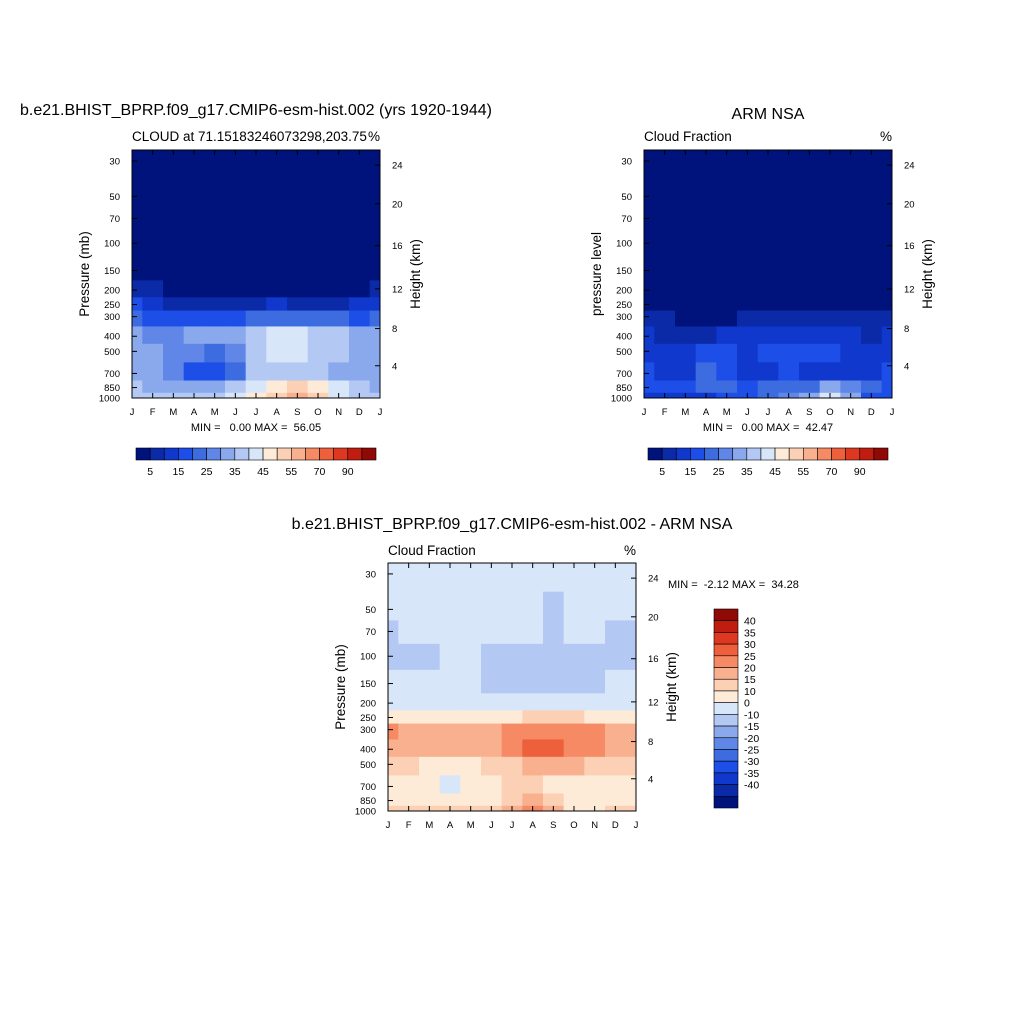 The image size is (1024, 1024). I want to click on colorbar-label: 20, so click(750, 669).